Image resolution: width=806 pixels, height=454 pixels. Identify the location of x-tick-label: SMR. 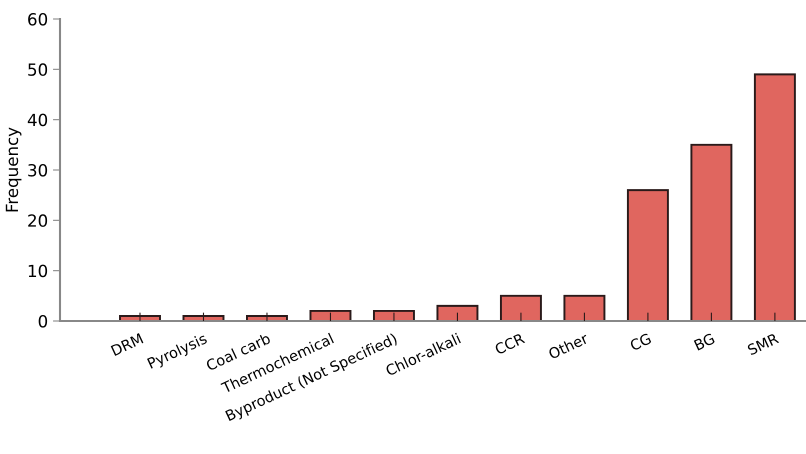
(763, 344).